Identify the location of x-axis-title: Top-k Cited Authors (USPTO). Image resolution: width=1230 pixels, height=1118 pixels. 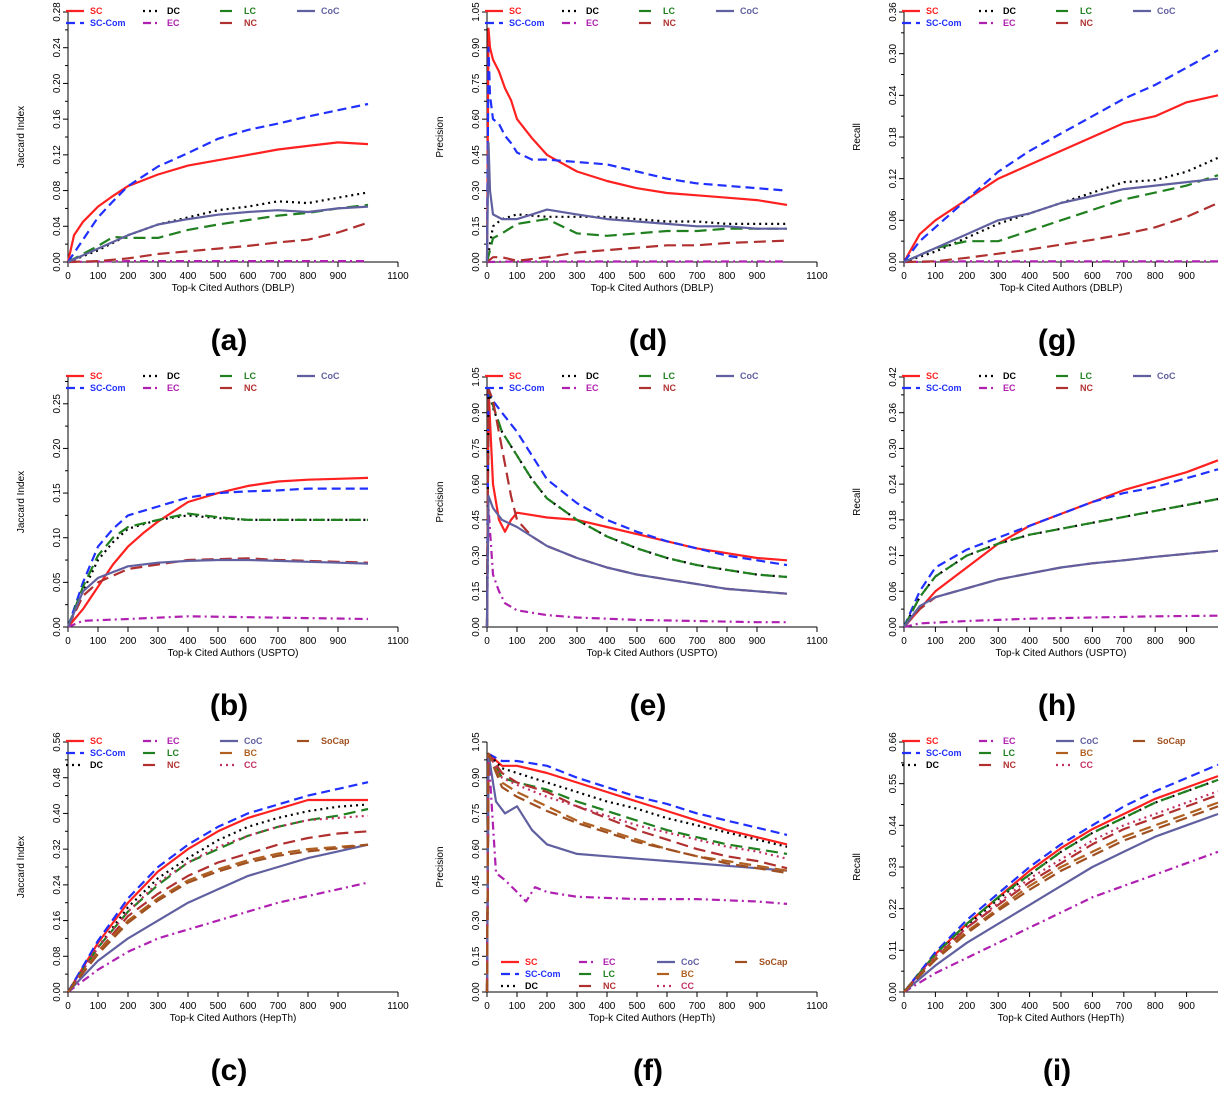
(1061, 653).